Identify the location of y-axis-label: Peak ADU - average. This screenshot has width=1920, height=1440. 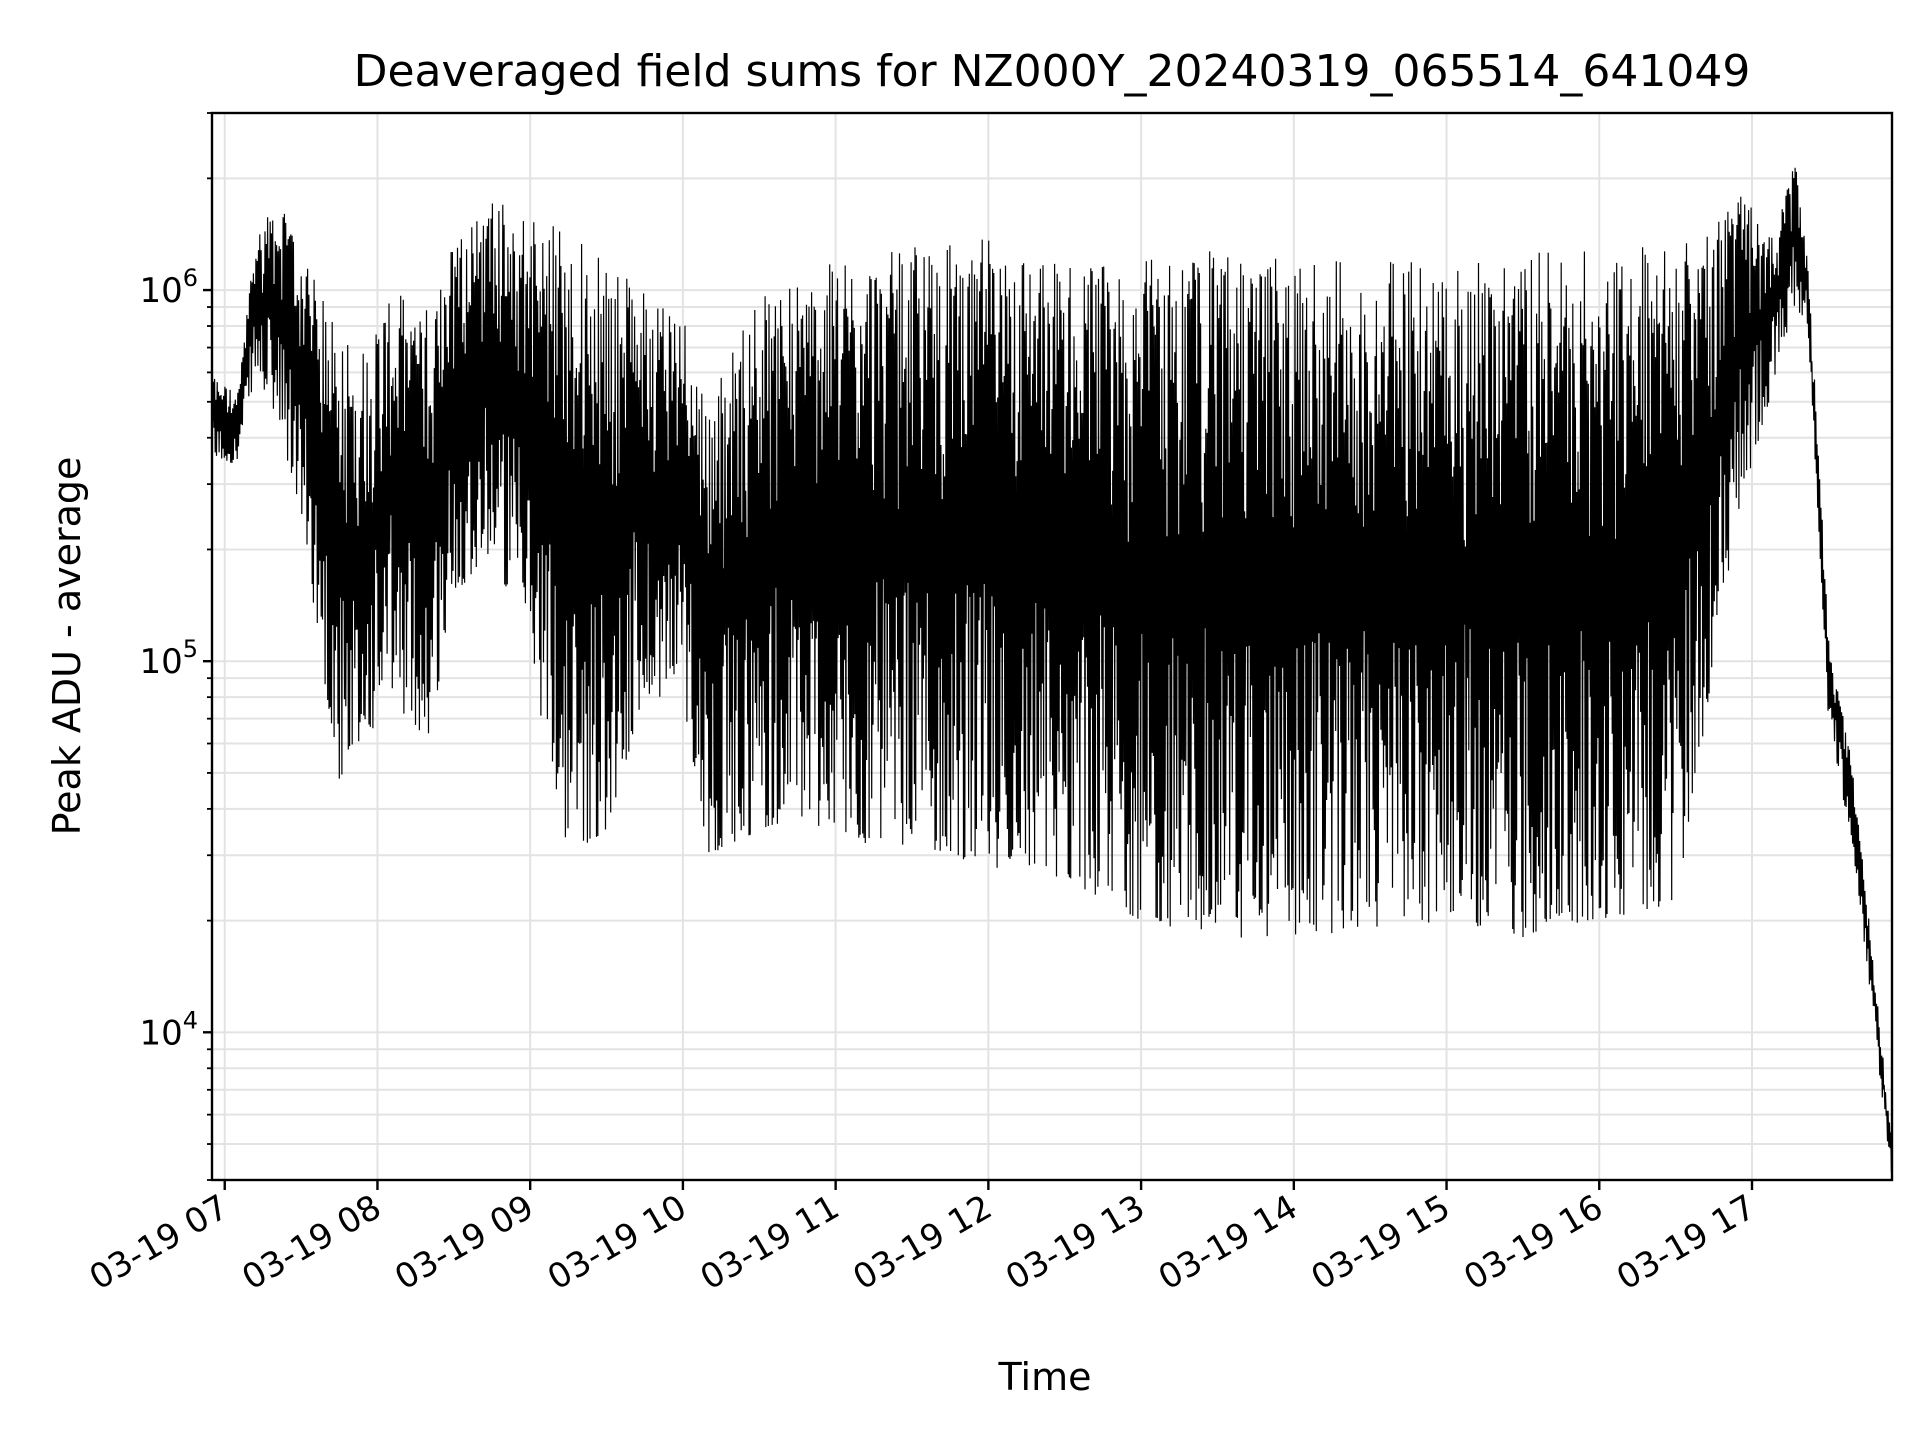
(67, 646).